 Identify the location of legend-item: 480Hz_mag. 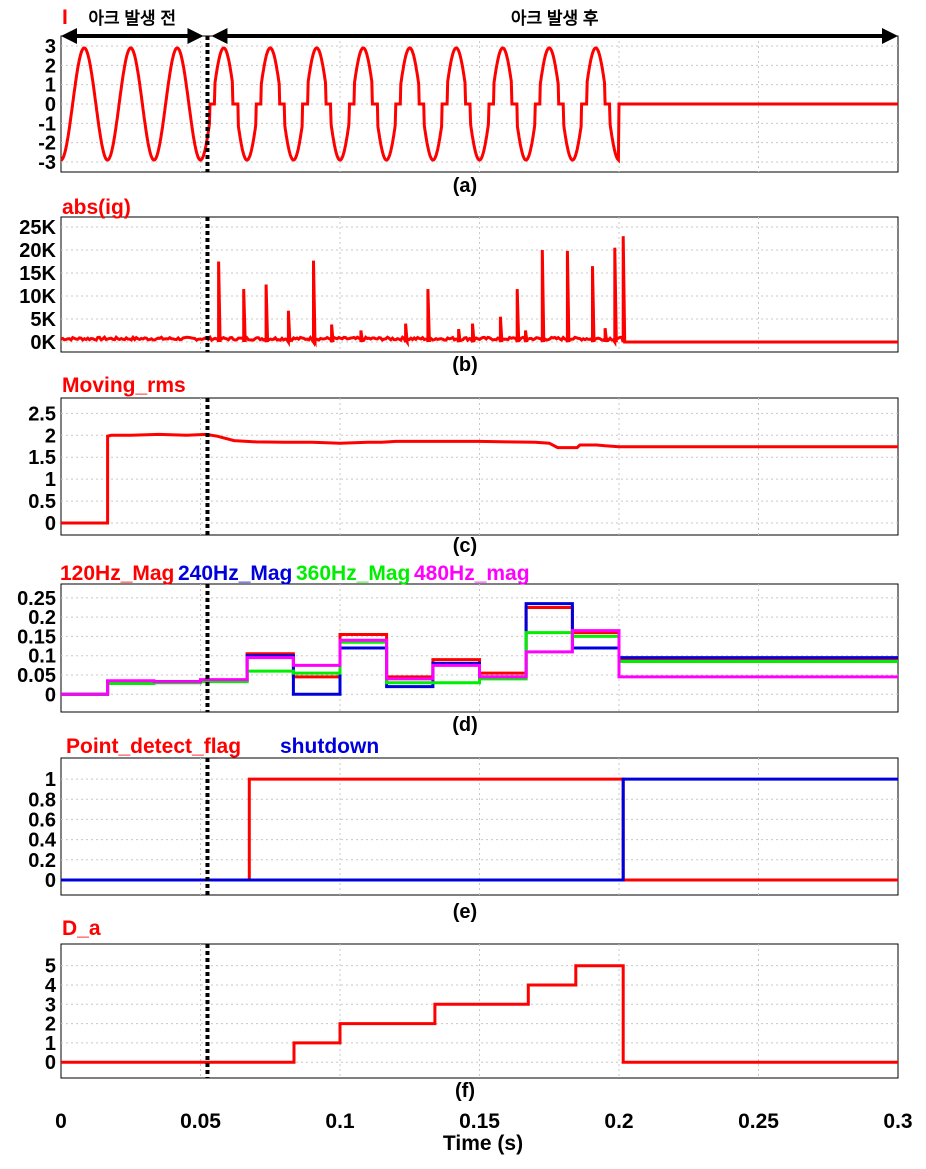
(472, 573).